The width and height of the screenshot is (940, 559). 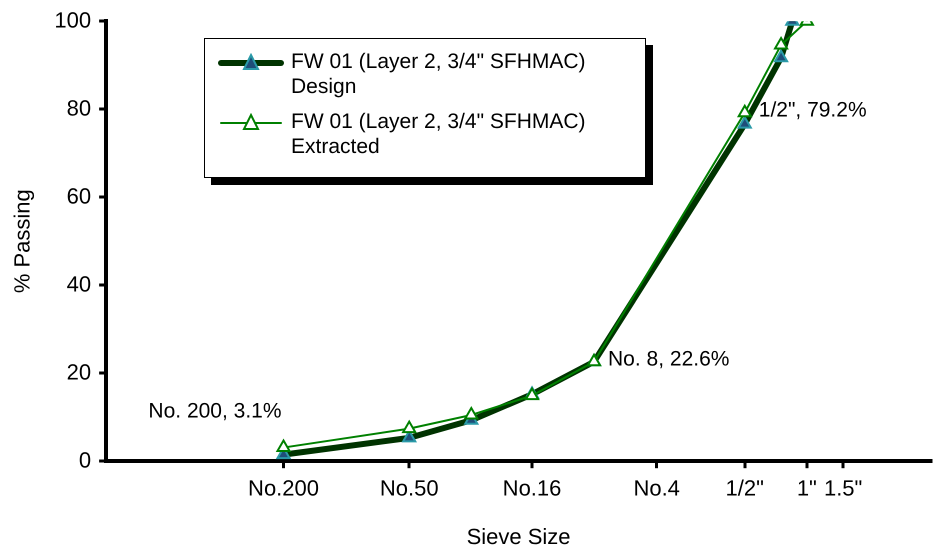 I want to click on x-tick-label: No.16, so click(x=532, y=487).